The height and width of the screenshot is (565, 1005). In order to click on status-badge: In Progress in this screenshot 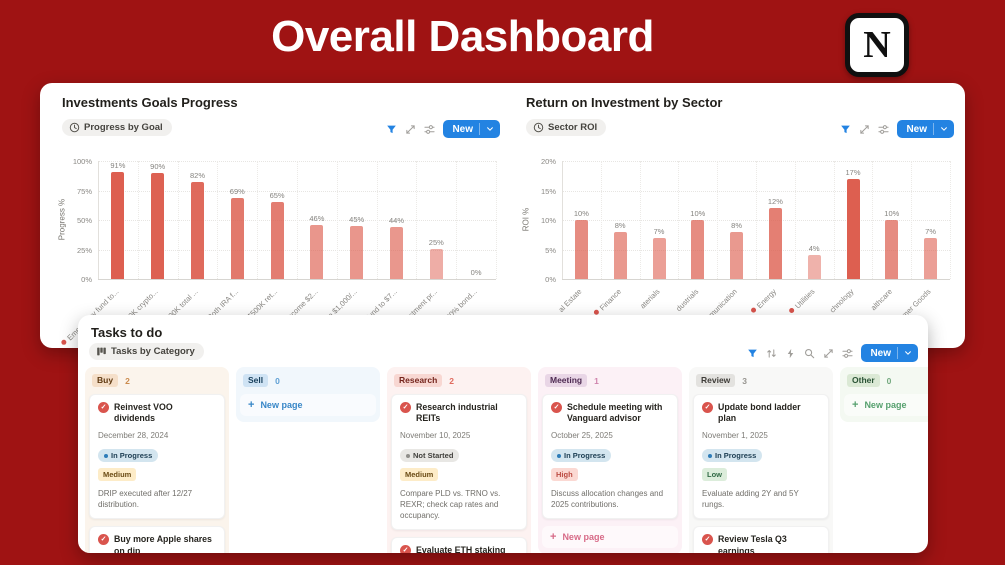, I will do `click(732, 456)`.